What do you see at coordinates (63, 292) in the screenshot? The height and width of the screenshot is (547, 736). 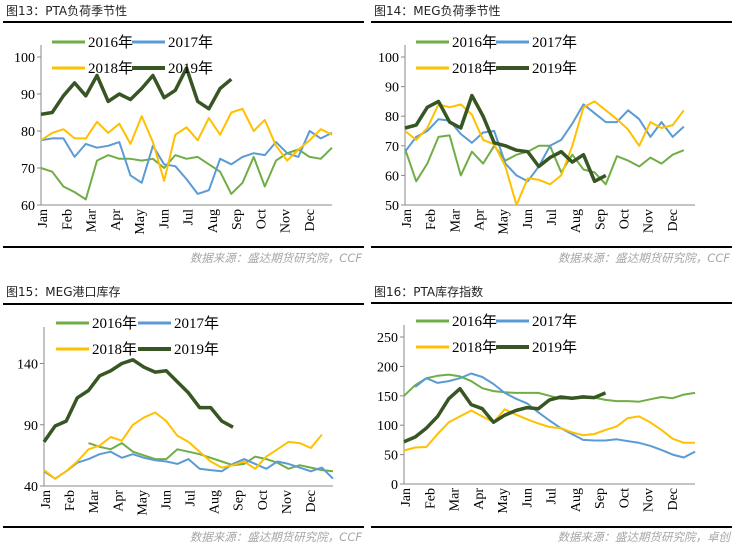 I see `chart-title: 图15：MEG港口库存` at bounding box center [63, 292].